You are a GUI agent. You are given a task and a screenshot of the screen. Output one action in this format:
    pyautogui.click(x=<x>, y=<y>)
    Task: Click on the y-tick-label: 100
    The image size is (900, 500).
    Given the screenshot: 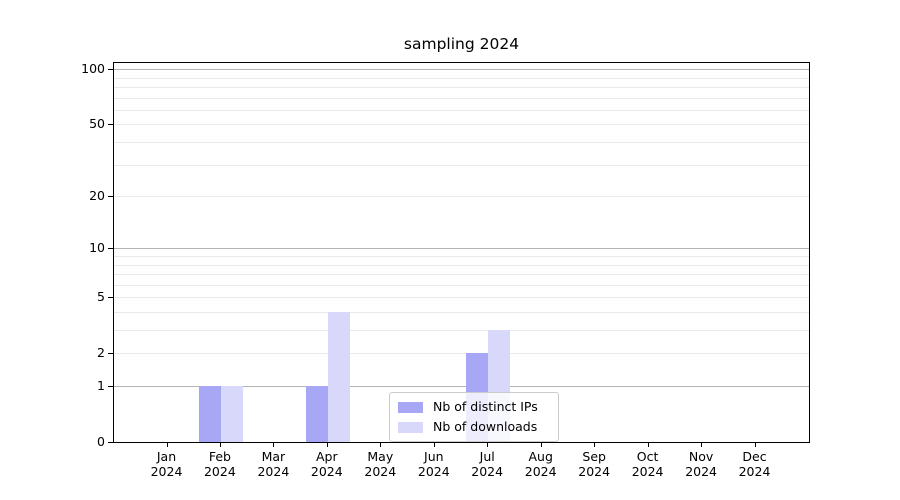 What is the action you would take?
    pyautogui.click(x=93, y=69)
    